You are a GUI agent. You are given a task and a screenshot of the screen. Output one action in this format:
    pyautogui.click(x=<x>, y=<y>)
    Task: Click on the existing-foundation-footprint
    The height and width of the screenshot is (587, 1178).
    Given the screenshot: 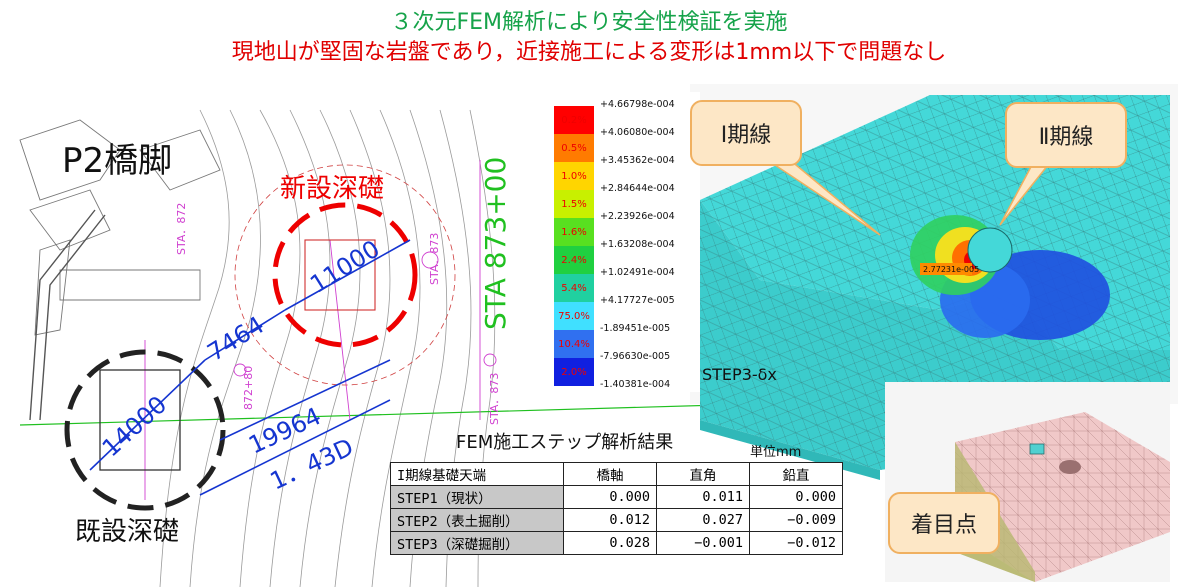 What is the action you would take?
    pyautogui.click(x=140, y=420)
    